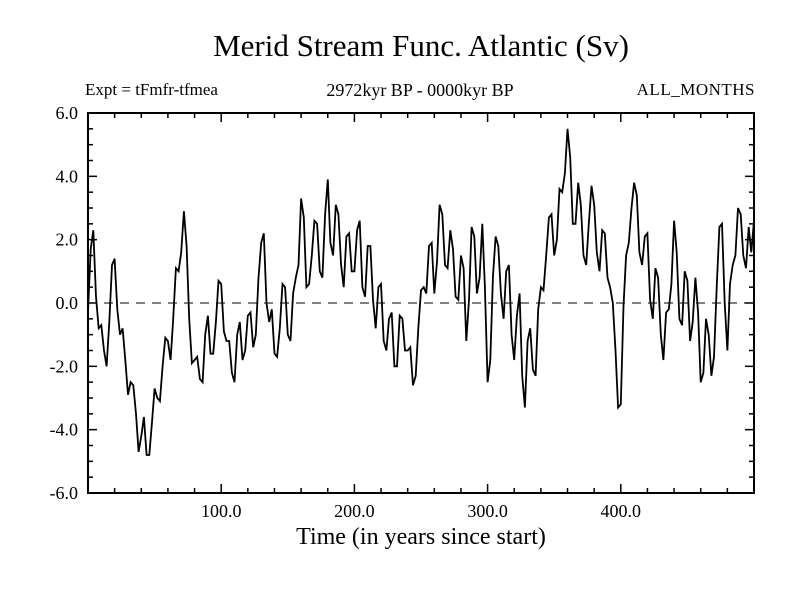  I want to click on x-axis-title: Time (in years since start), so click(421, 537).